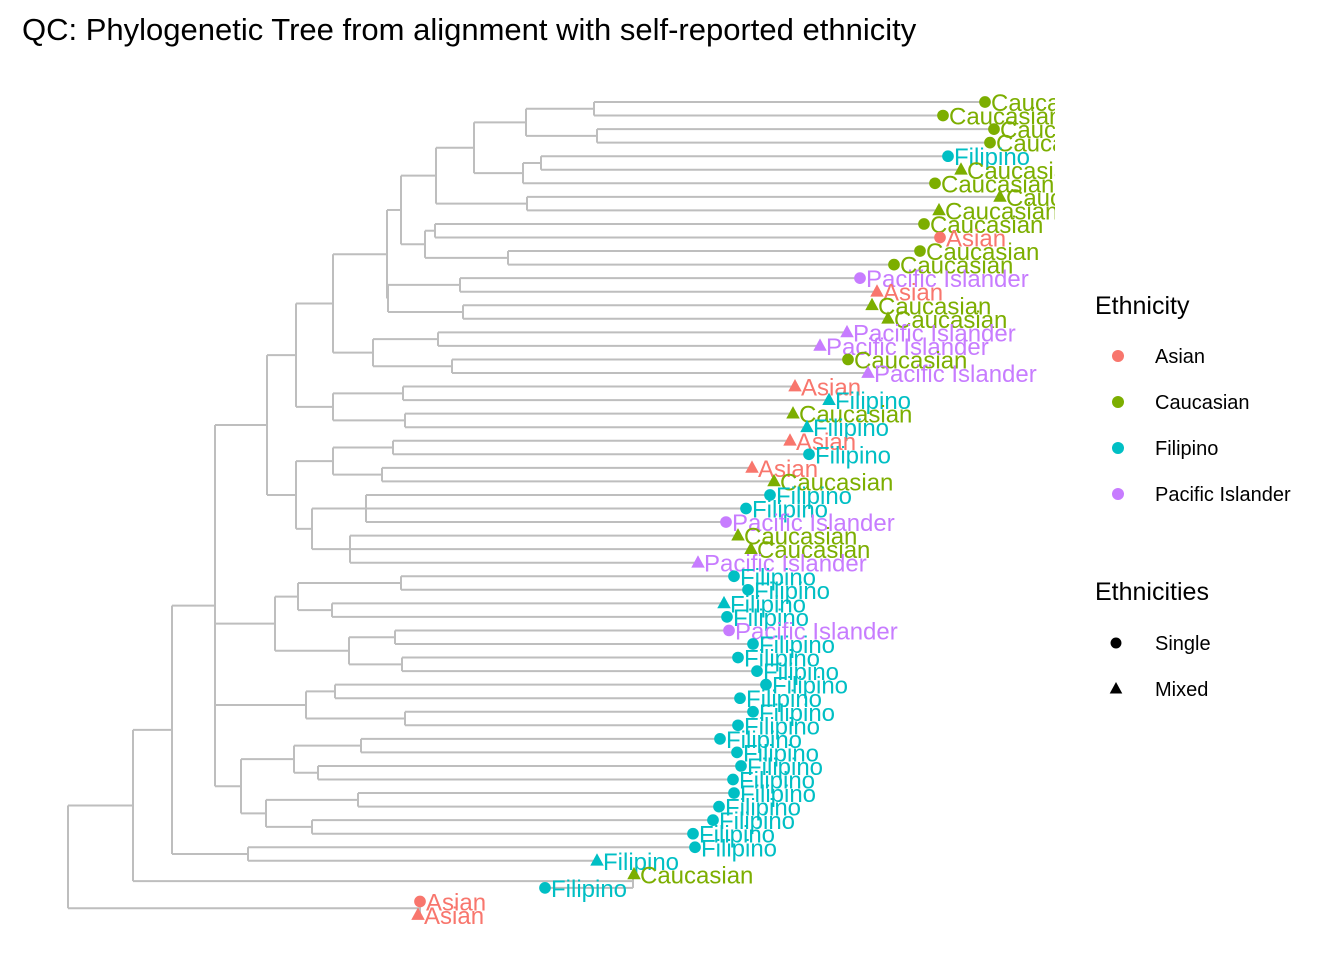 The image size is (1344, 960). Describe the element at coordinates (1223, 495) in the screenshot. I see `legend-label: Pacific Islander` at that location.